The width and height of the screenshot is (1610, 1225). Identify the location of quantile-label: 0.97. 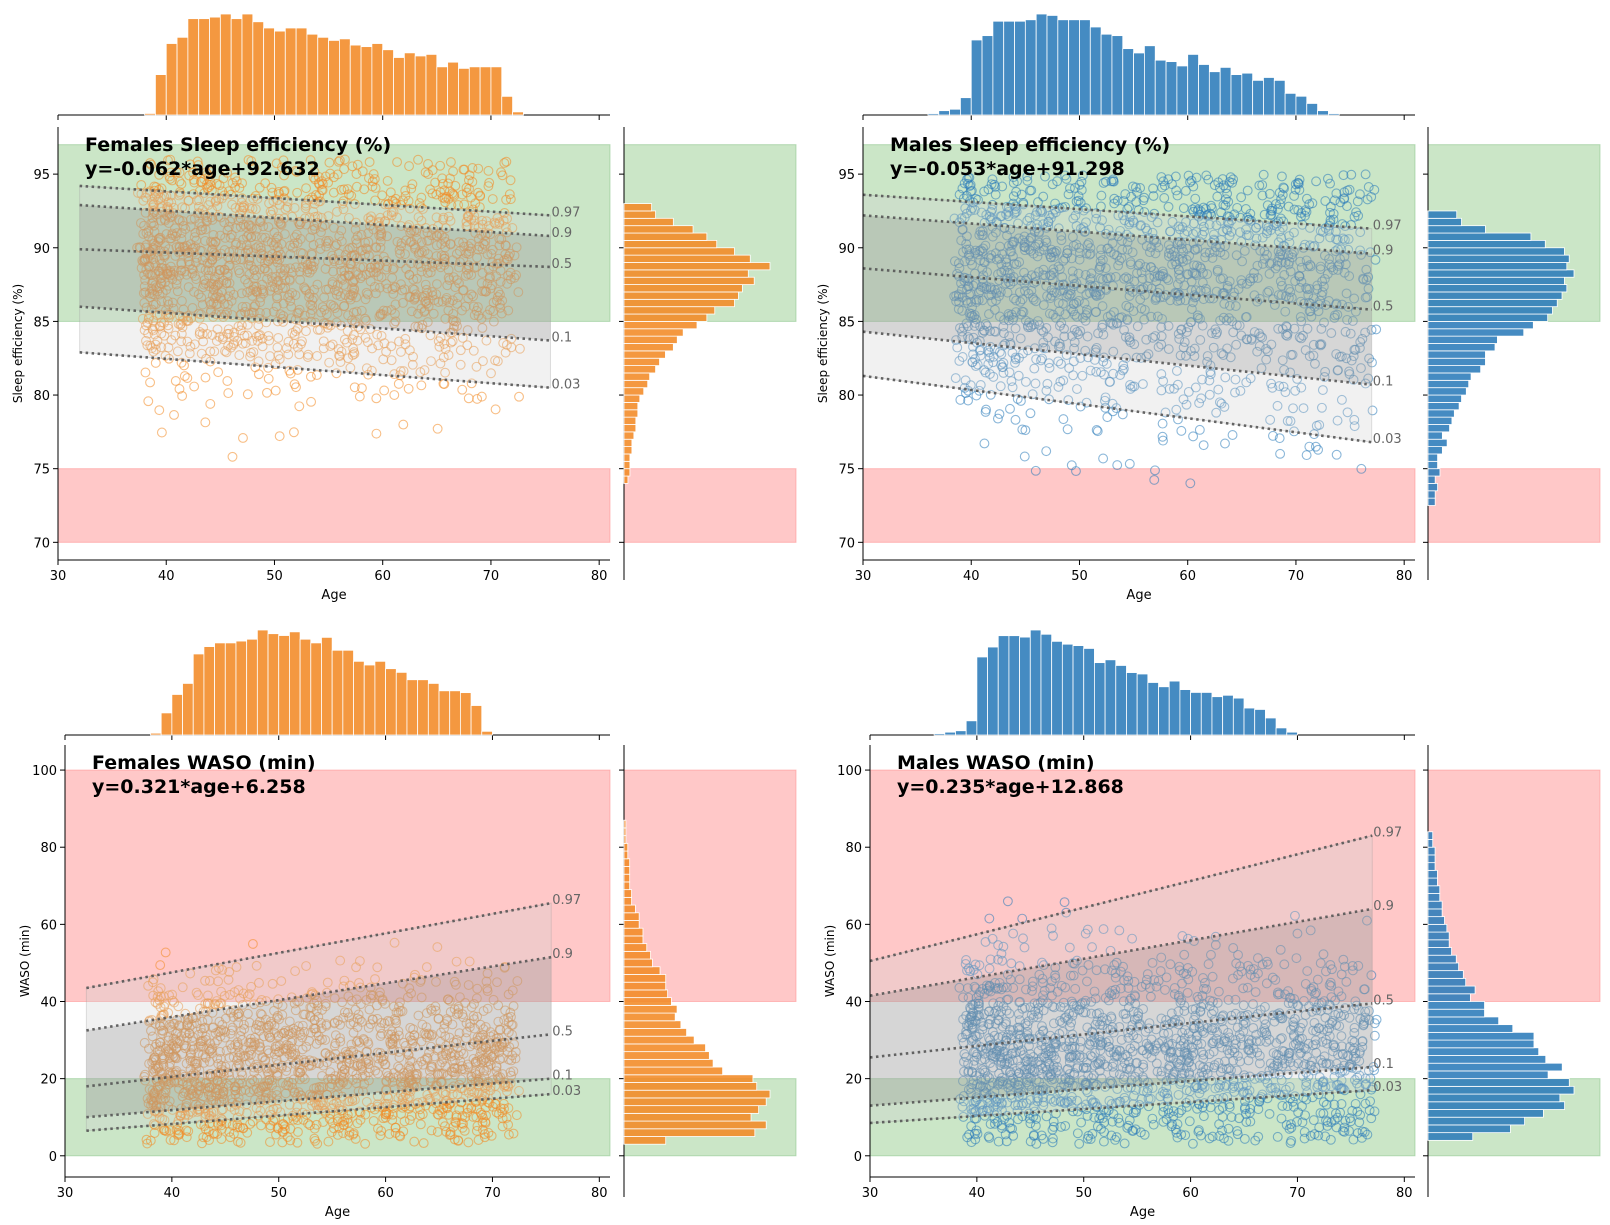
(1387, 226).